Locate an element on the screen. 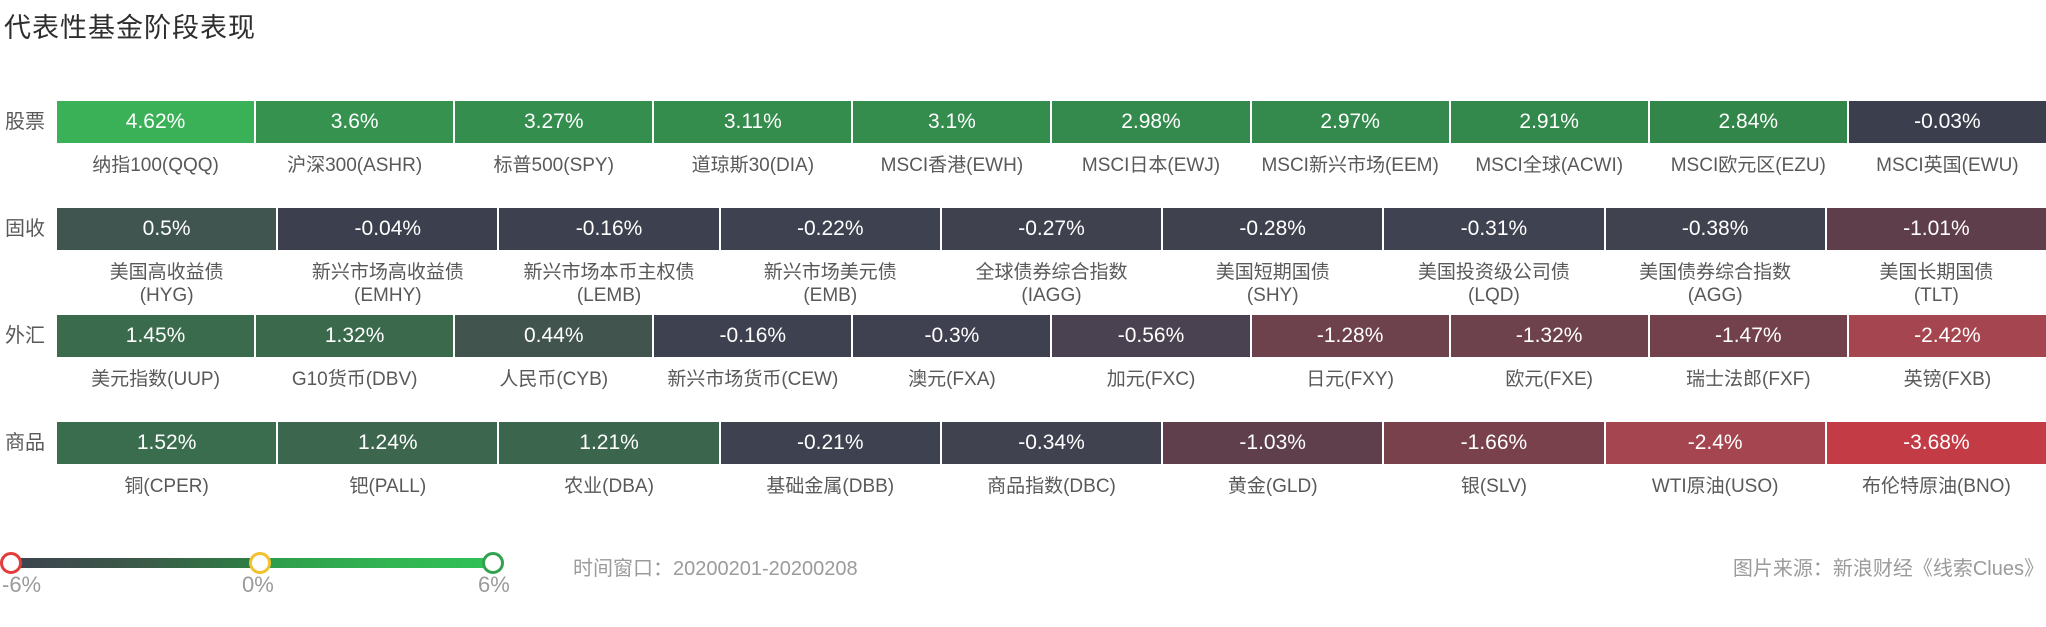 Image resolution: width=2046 pixels, height=627 pixels. fund-cell: -2.4% WTI原油(USO) is located at coordinates (1715, 460).